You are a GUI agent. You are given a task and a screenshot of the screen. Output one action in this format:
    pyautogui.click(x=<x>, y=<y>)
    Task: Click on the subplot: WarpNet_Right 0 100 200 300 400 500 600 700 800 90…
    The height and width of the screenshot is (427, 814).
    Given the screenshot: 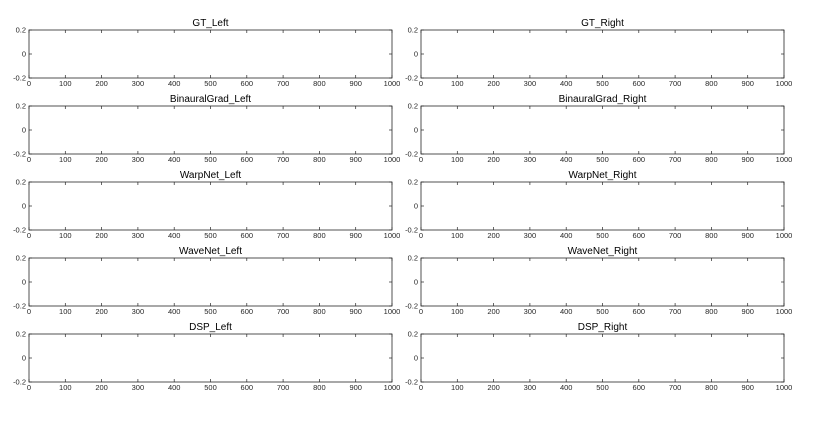 What is the action you would take?
    pyautogui.click(x=598, y=205)
    